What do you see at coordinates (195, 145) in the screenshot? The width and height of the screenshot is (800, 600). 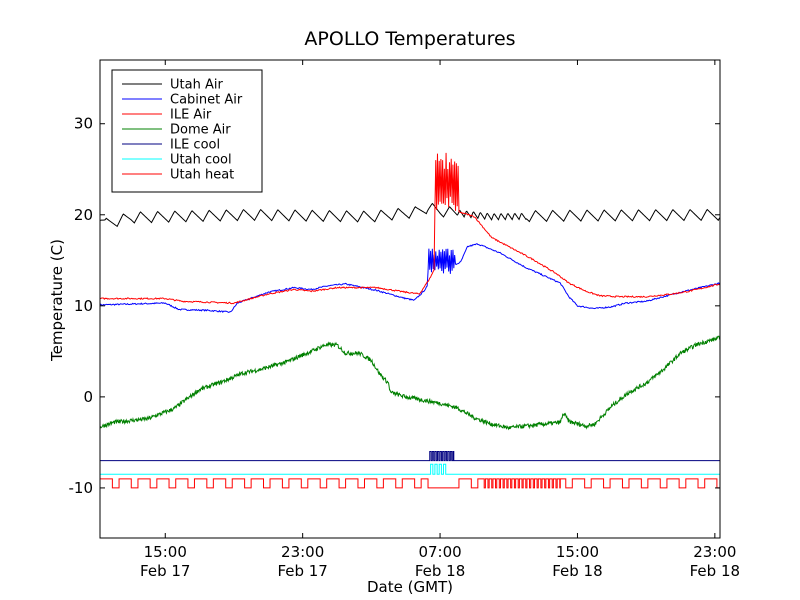 I see `legend-label: ILE cool` at bounding box center [195, 145].